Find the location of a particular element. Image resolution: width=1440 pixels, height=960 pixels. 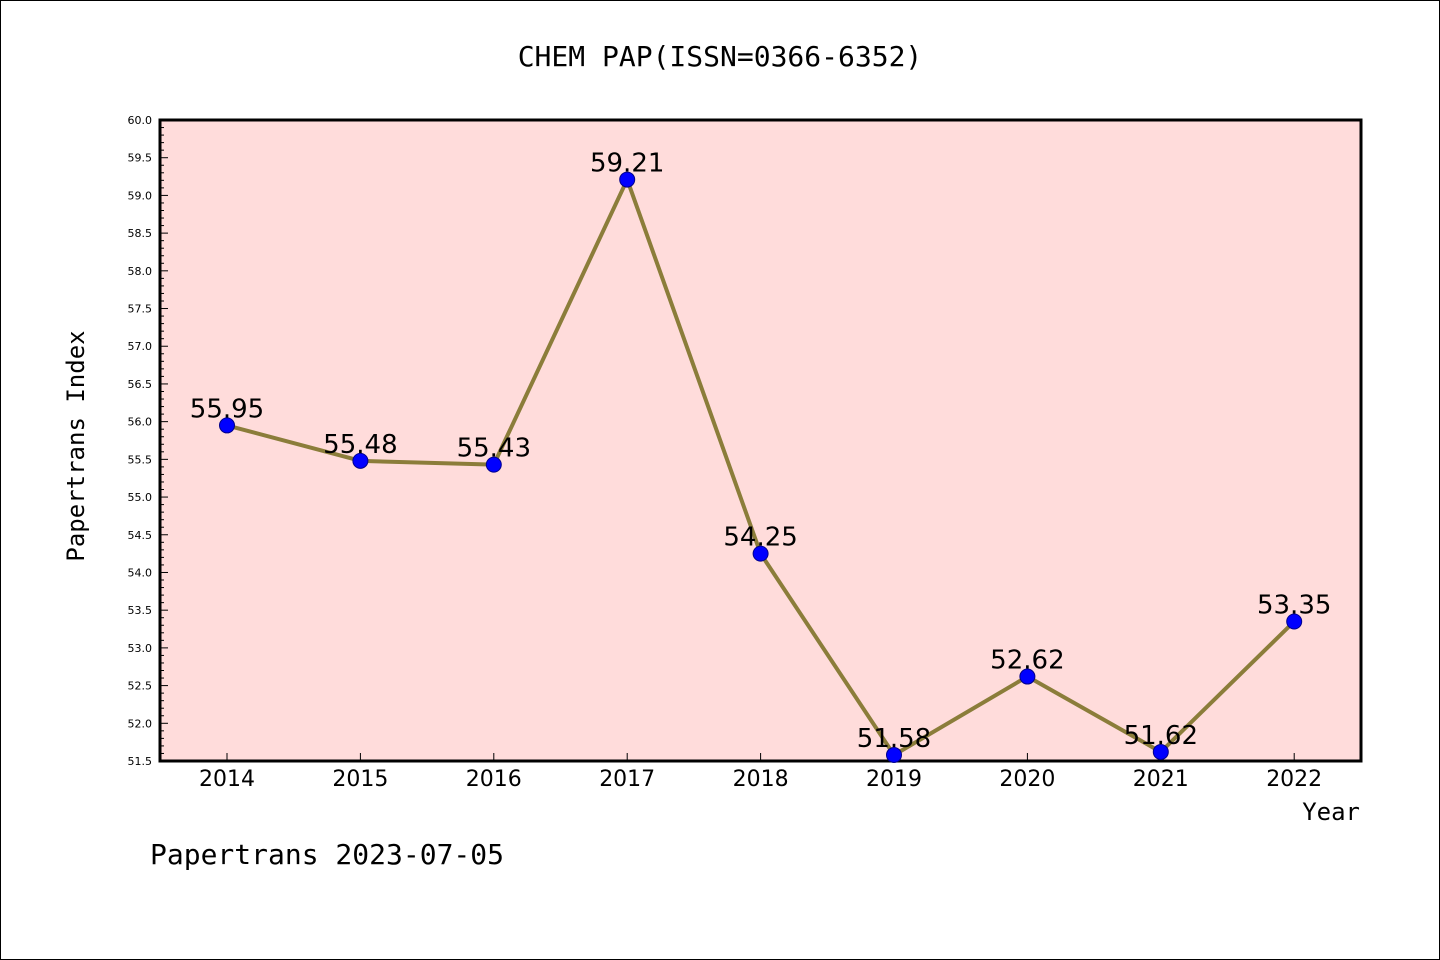

data-label: 59.21 is located at coordinates (627, 164).